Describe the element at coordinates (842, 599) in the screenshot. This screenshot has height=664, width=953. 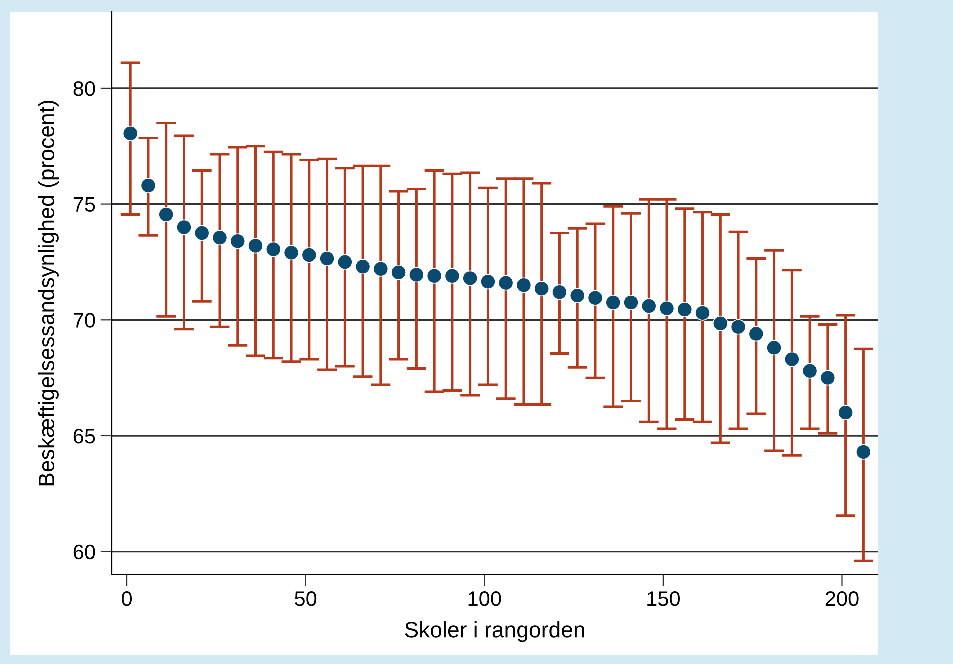
I see `x-tick-label: 200` at that location.